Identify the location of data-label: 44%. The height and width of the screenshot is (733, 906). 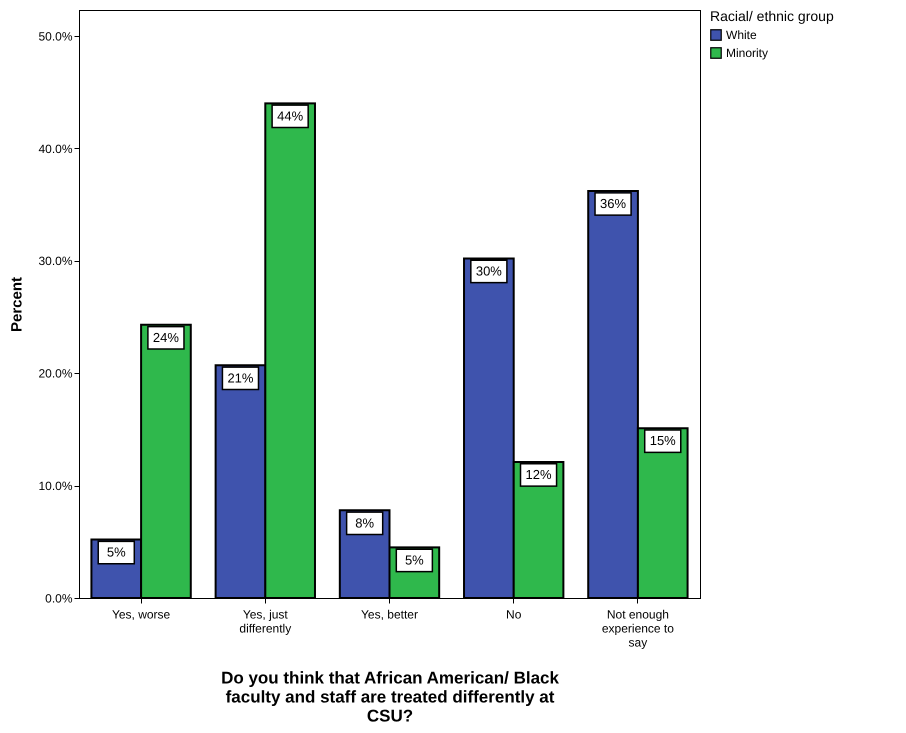
(290, 116).